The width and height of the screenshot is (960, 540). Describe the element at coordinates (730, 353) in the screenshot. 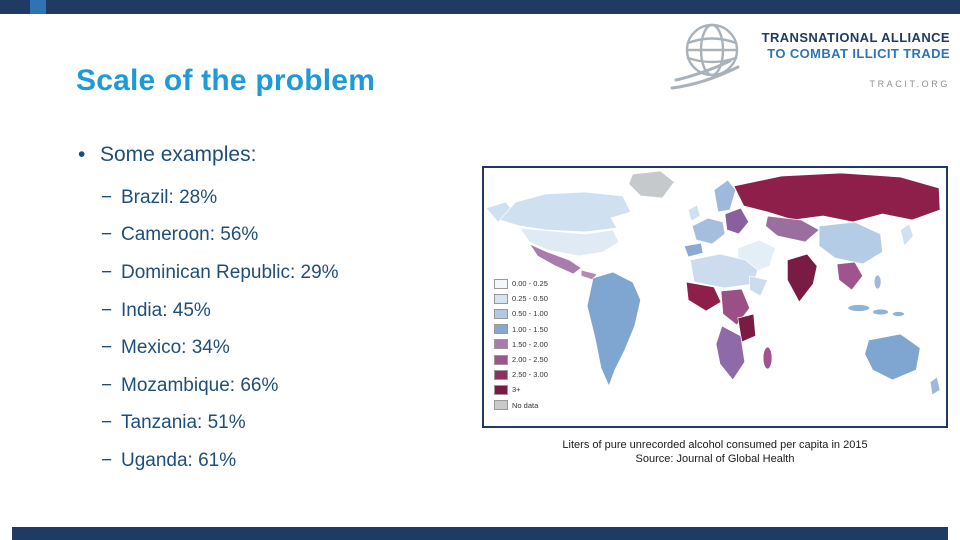

I see `region-southern-africa` at that location.